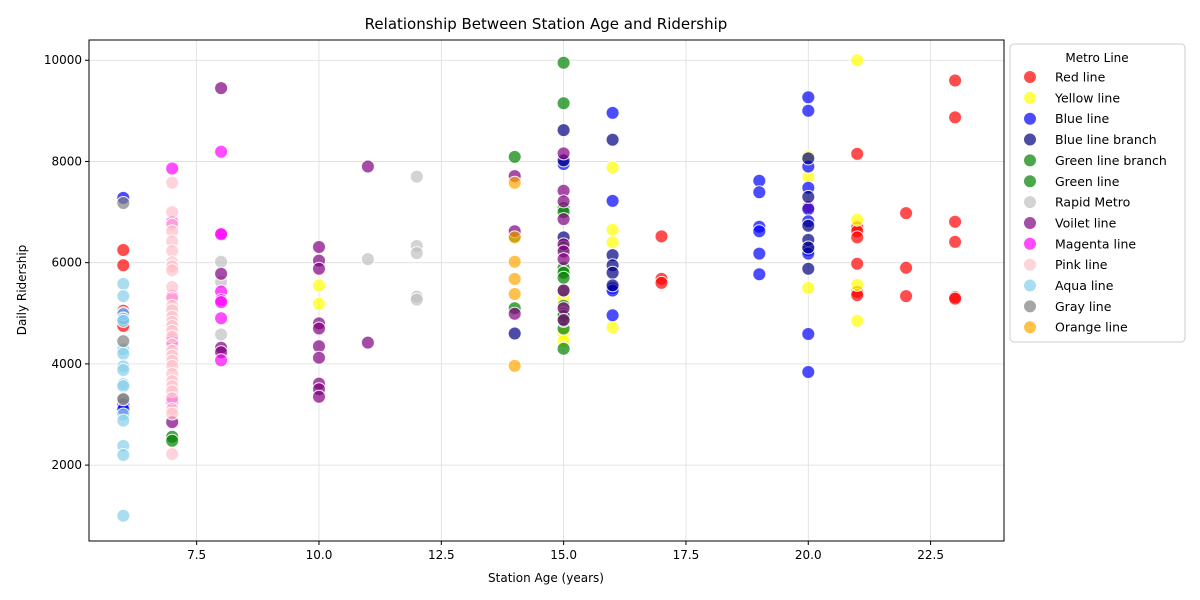 The image size is (1200, 600). Describe the element at coordinates (1064, 77) in the screenshot. I see `legend-item: Red line` at that location.